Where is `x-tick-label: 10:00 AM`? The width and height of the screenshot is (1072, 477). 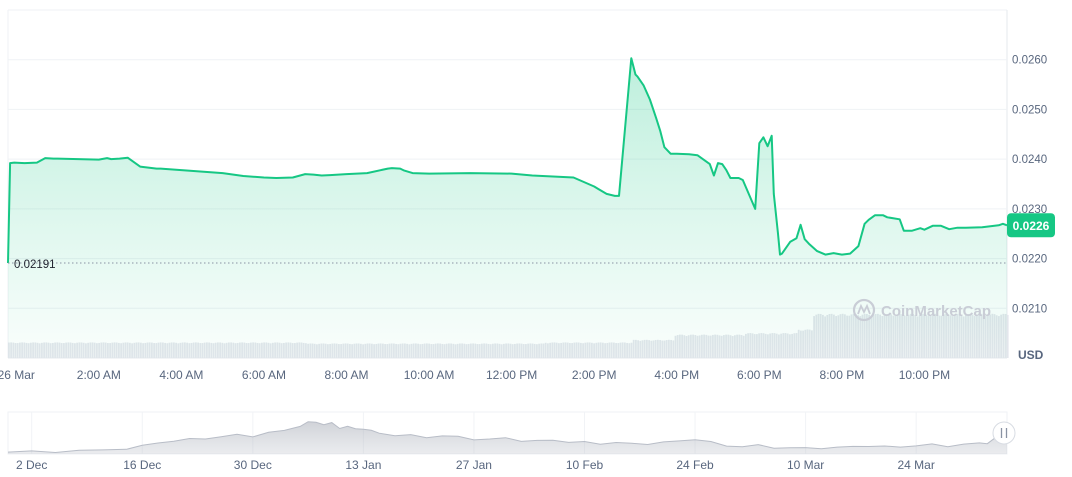
x-tick-label: 10:00 AM is located at coordinates (429, 375).